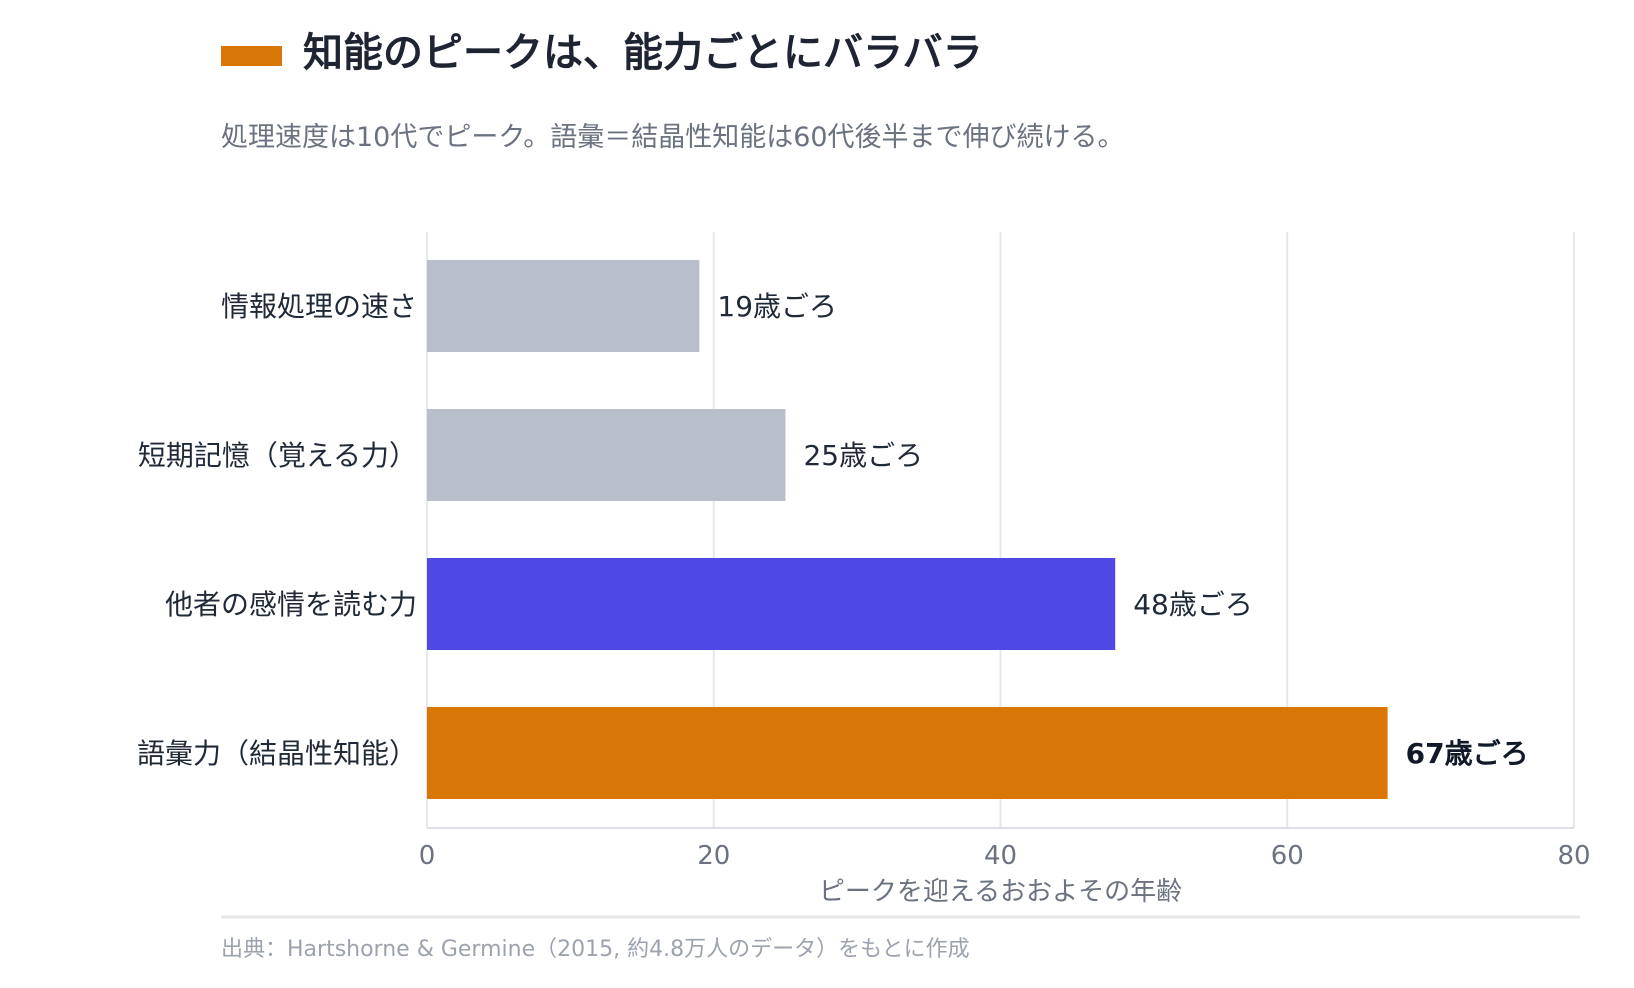  What do you see at coordinates (1573, 856) in the screenshot?
I see `x-tick-label: 80` at bounding box center [1573, 856].